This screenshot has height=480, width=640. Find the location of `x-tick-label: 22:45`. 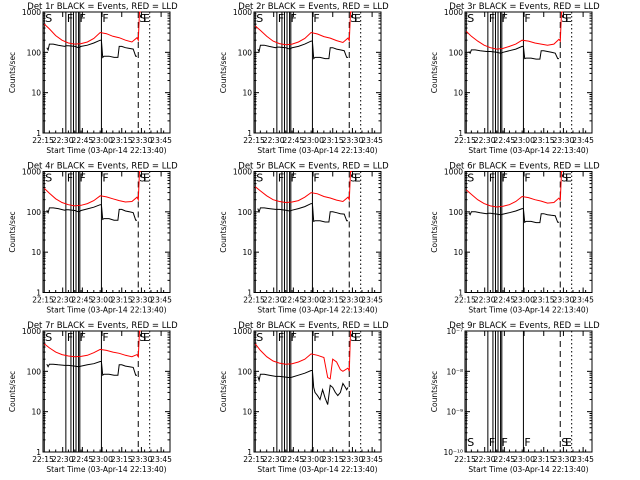

x-tick-label: 22:45 is located at coordinates (294, 140).